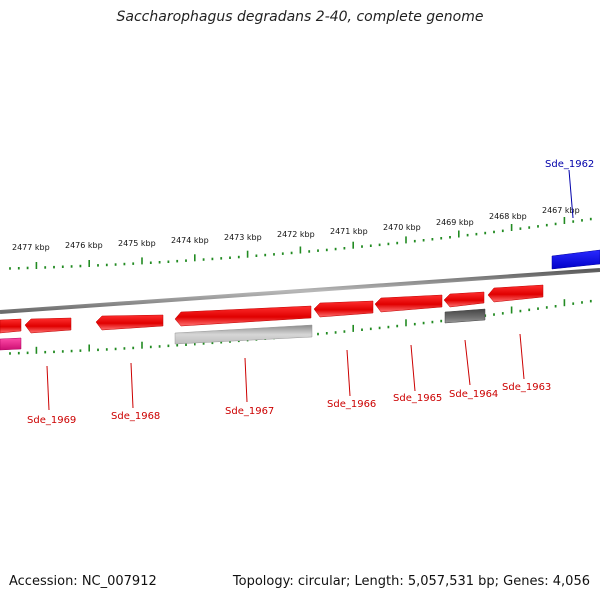 Image resolution: width=600 pixels, height=600 pixels. What do you see at coordinates (137, 243) in the screenshot?
I see `scale-label-2475: 2475 kbp` at bounding box center [137, 243].